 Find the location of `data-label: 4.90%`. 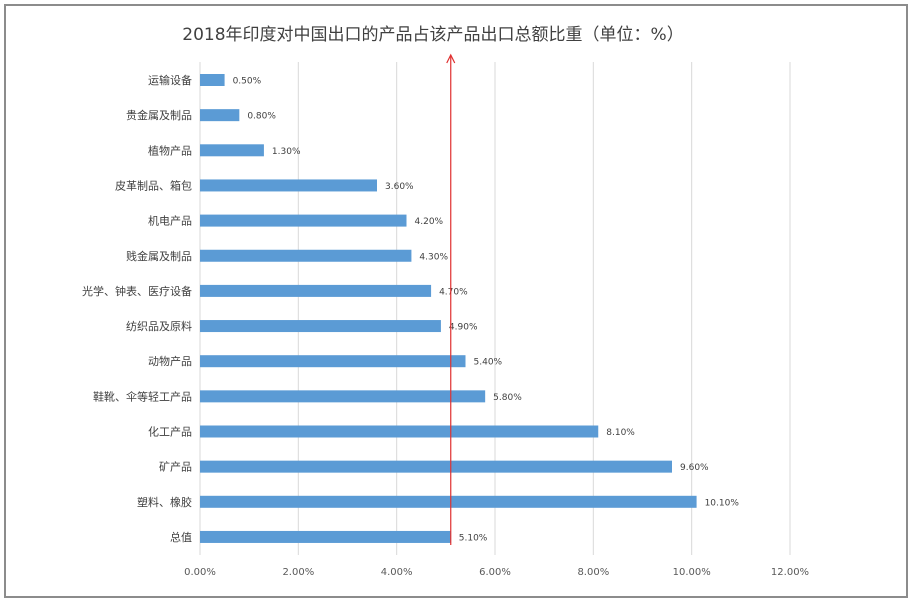

data-label: 4.90% is located at coordinates (463, 328).